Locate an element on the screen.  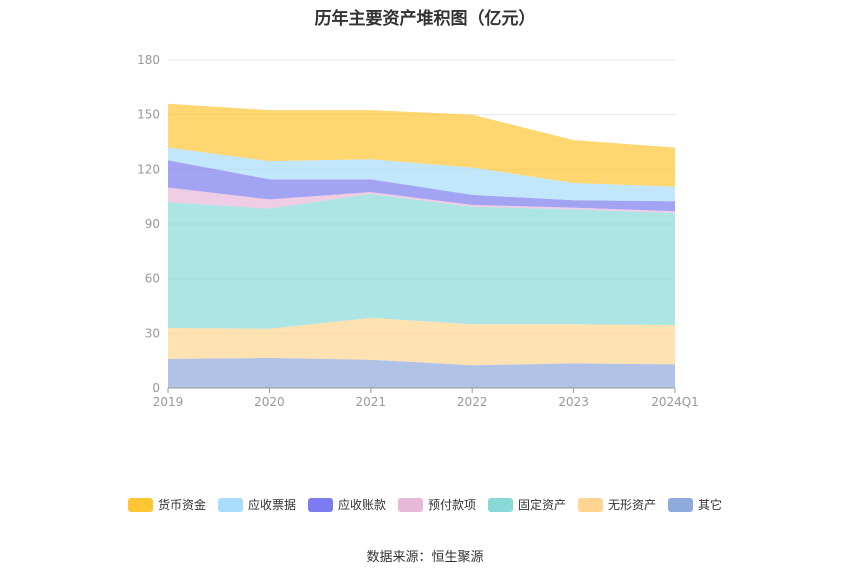
x-tick-label: 2022 is located at coordinates (472, 402).